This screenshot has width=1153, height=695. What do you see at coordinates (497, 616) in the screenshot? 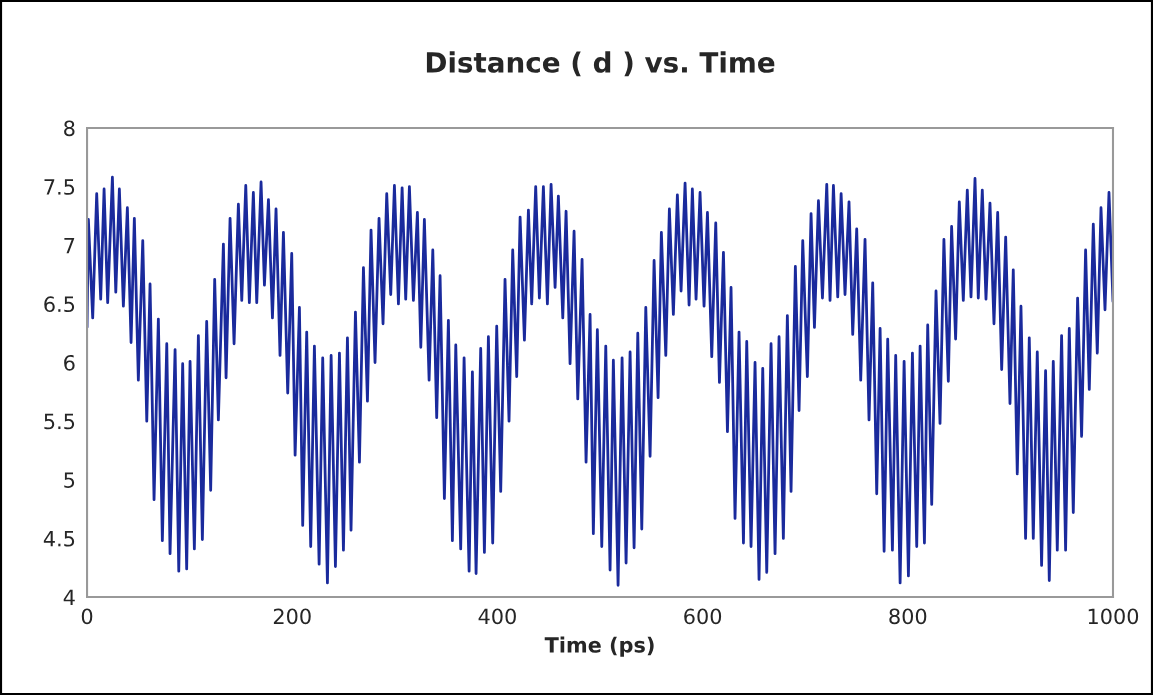
I see `x-tick-label: 400` at bounding box center [497, 616].